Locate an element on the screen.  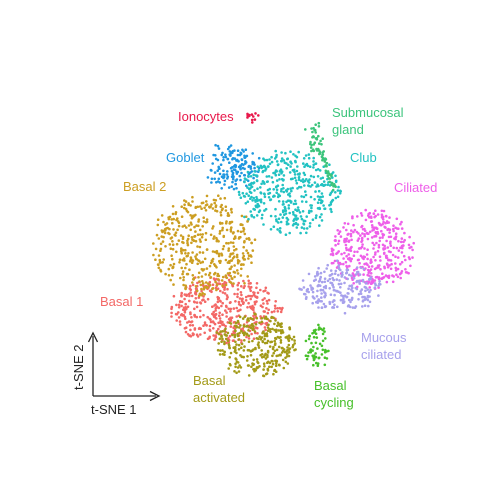
label-mucous-ciliated-line1: Mucous is located at coordinates (384, 337).